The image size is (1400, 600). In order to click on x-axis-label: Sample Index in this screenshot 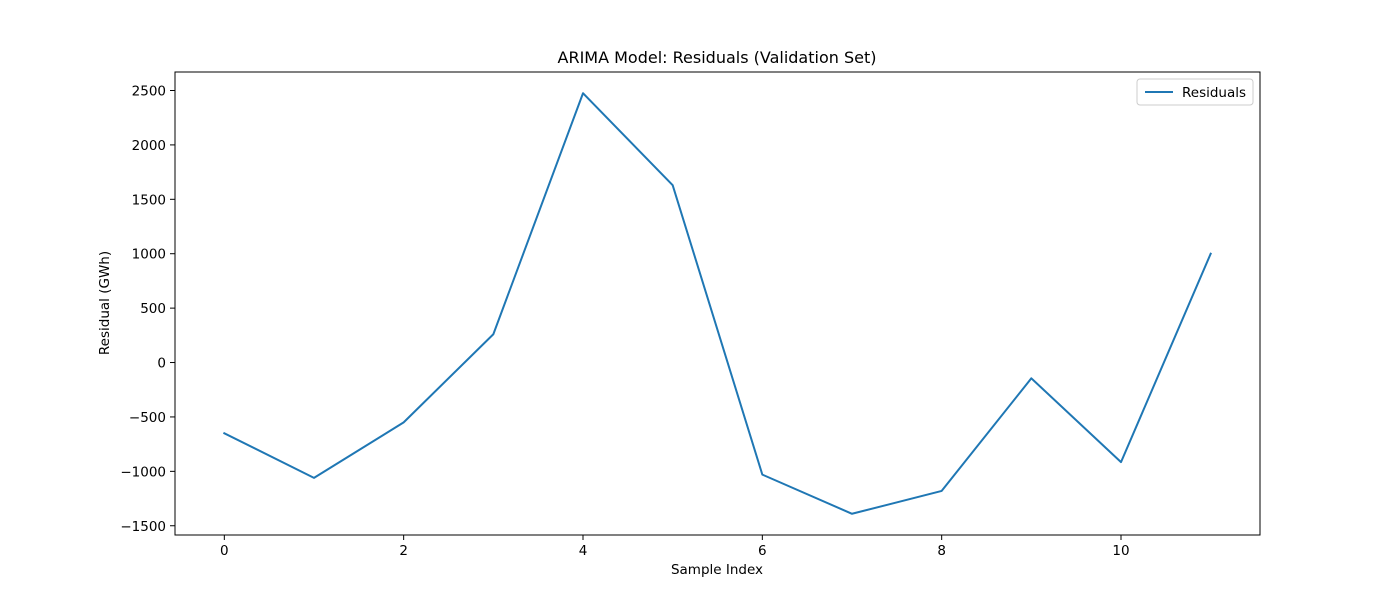, I will do `click(717, 570)`.